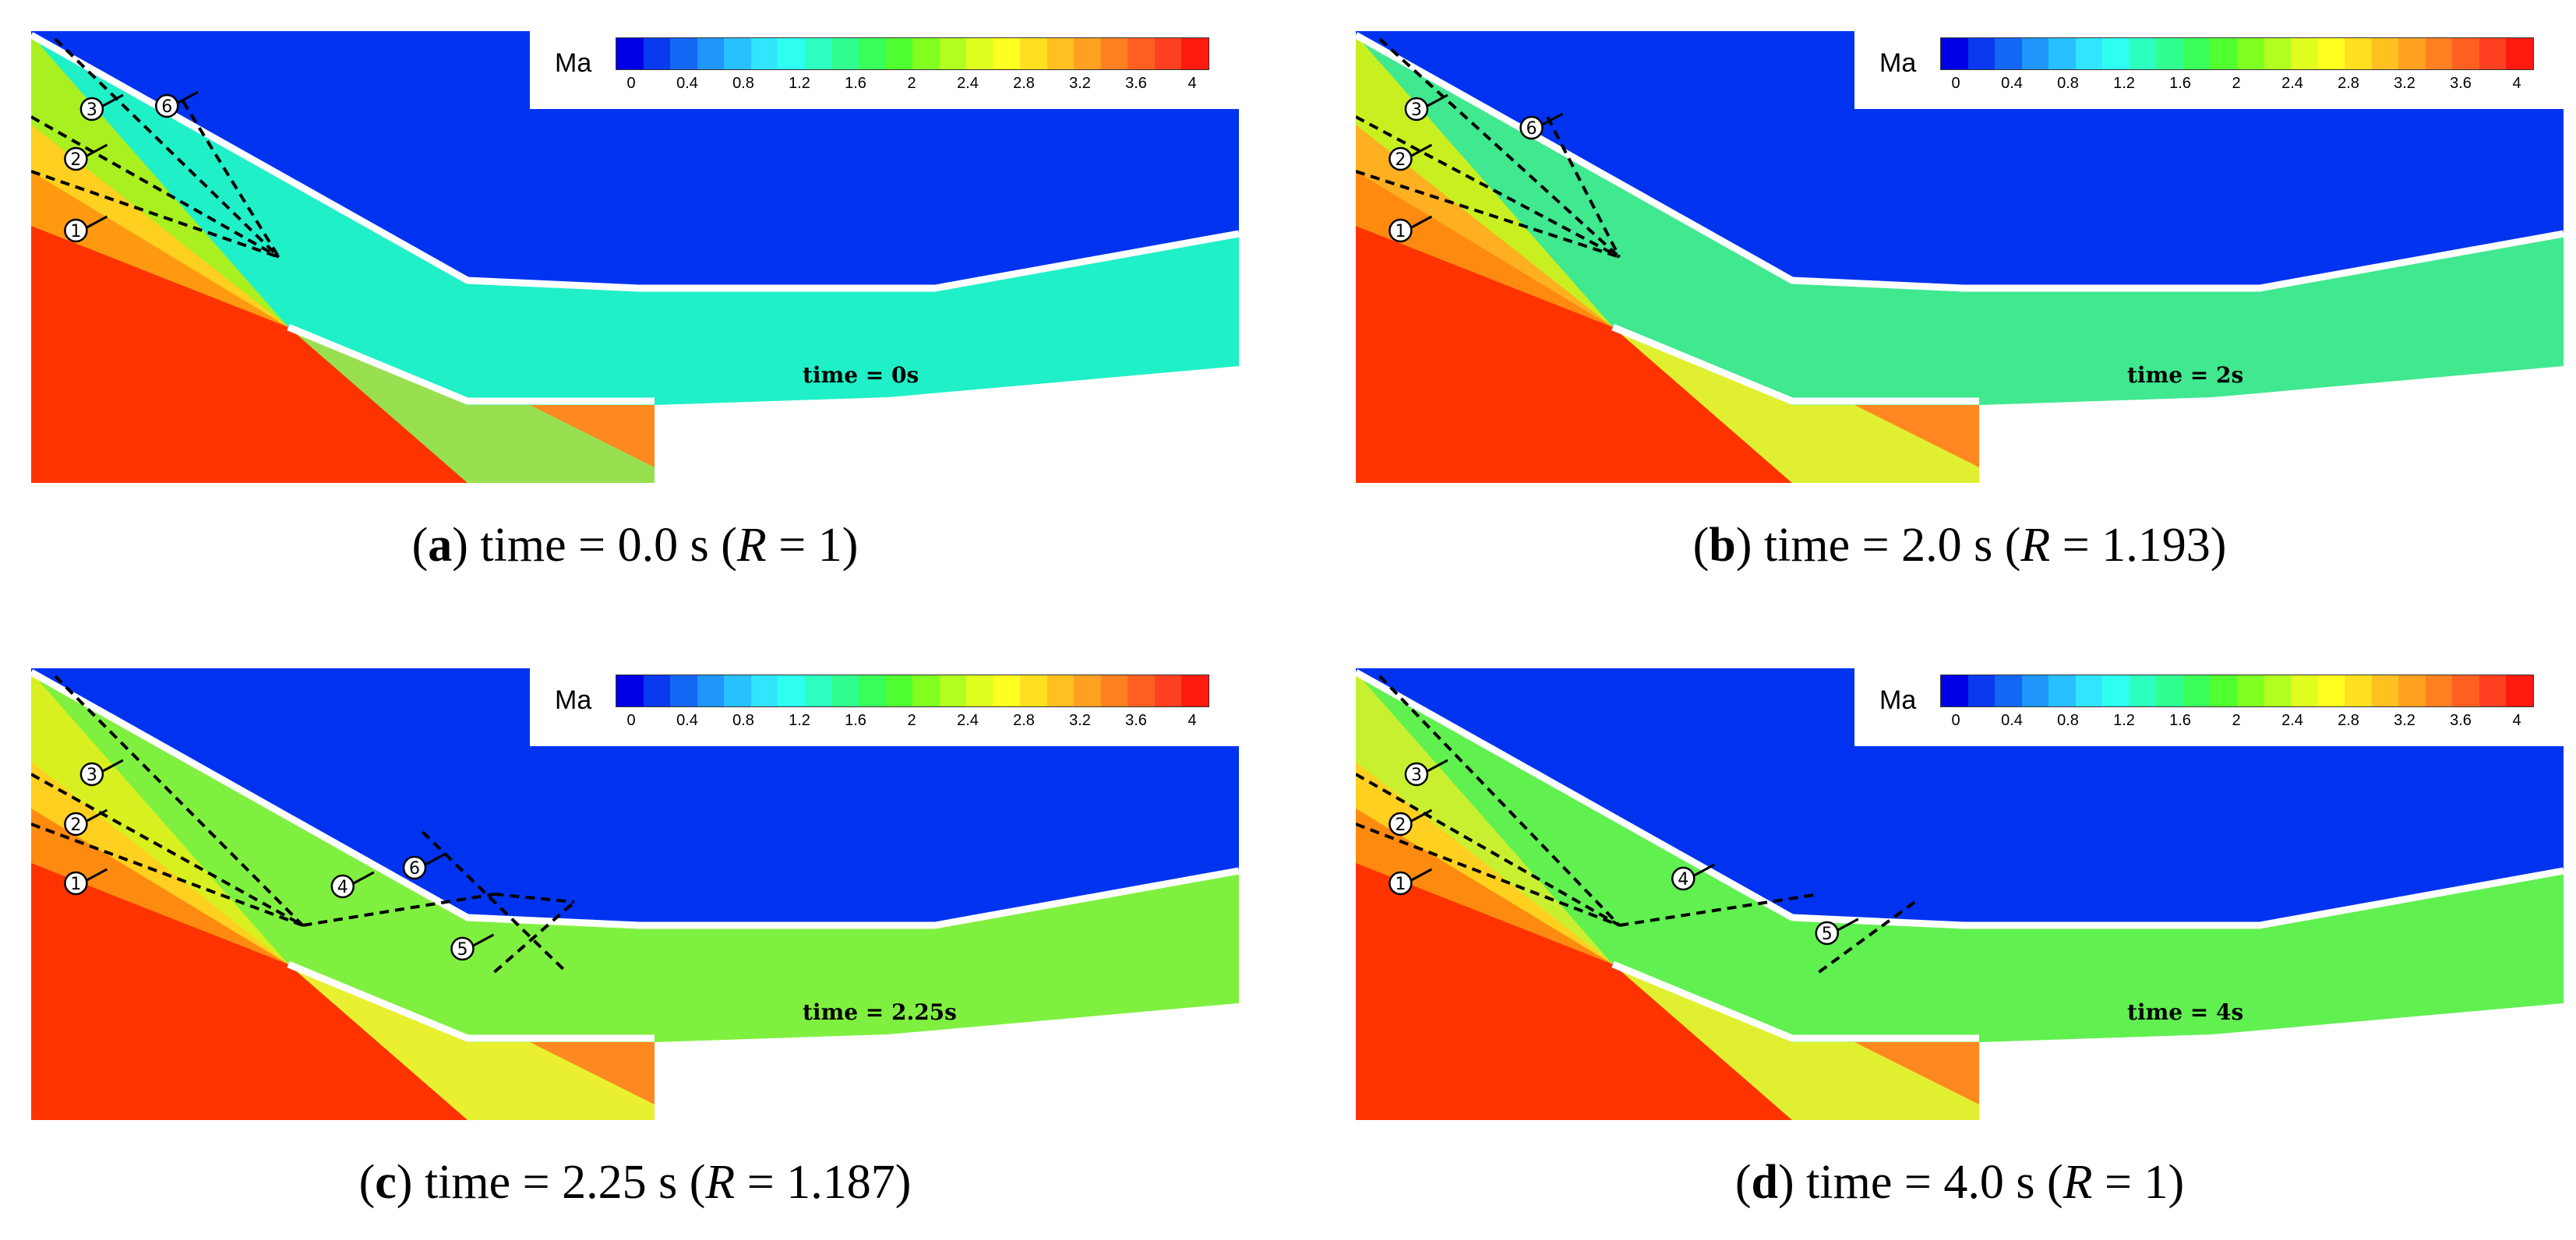  What do you see at coordinates (912, 87) in the screenshot?
I see `colorbar-ticks: 0 0.4 0.8 1.2 1.6 2 2.4 2.8 3.2 3.6 4` at bounding box center [912, 87].